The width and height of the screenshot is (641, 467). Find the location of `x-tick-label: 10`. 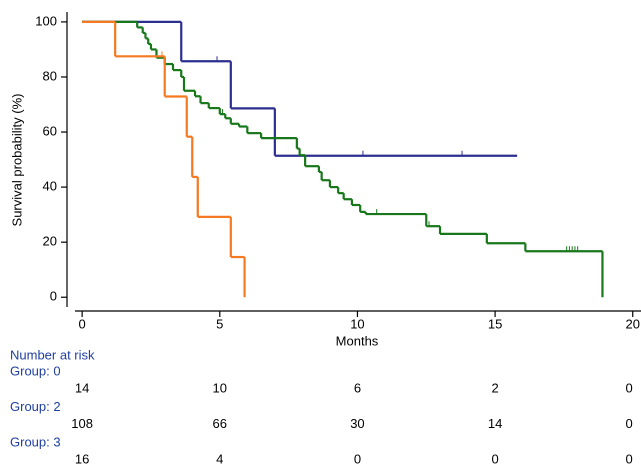

x-tick-label: 10 is located at coordinates (357, 323).